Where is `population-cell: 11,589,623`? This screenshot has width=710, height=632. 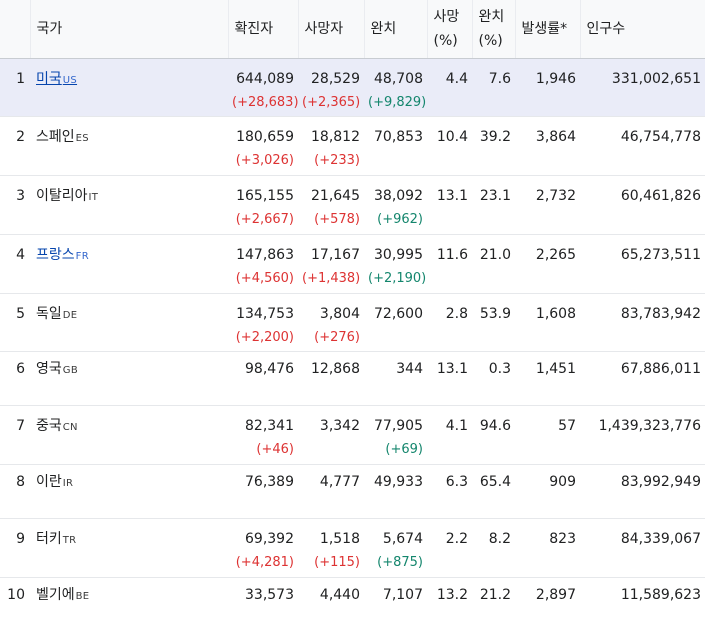
population-cell: 11,589,623 is located at coordinates (642, 604).